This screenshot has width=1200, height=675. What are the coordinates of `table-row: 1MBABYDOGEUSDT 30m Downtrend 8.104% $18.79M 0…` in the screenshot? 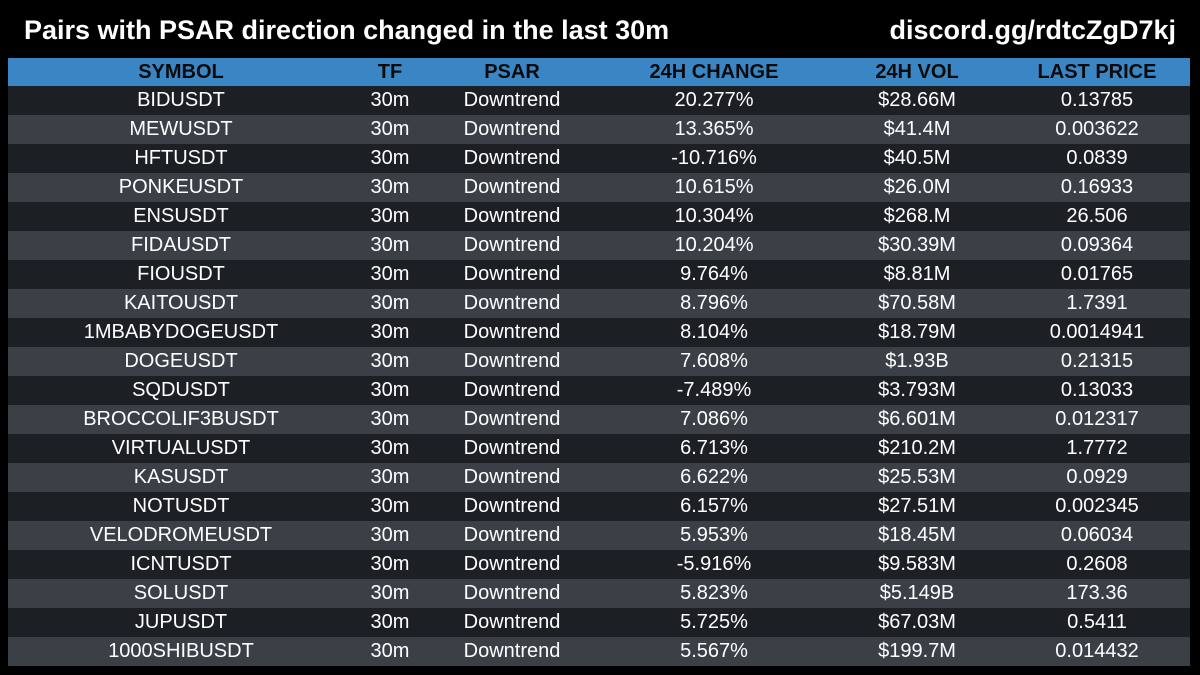 It's located at (599, 332).